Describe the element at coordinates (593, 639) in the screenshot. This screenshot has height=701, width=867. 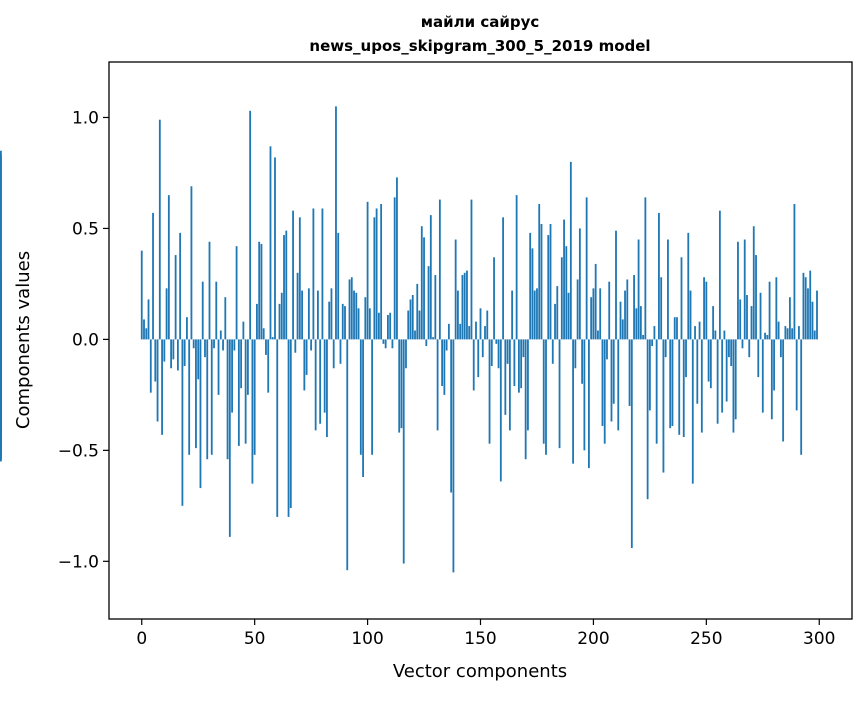
I see `x-tick-label-200: 200` at that location.